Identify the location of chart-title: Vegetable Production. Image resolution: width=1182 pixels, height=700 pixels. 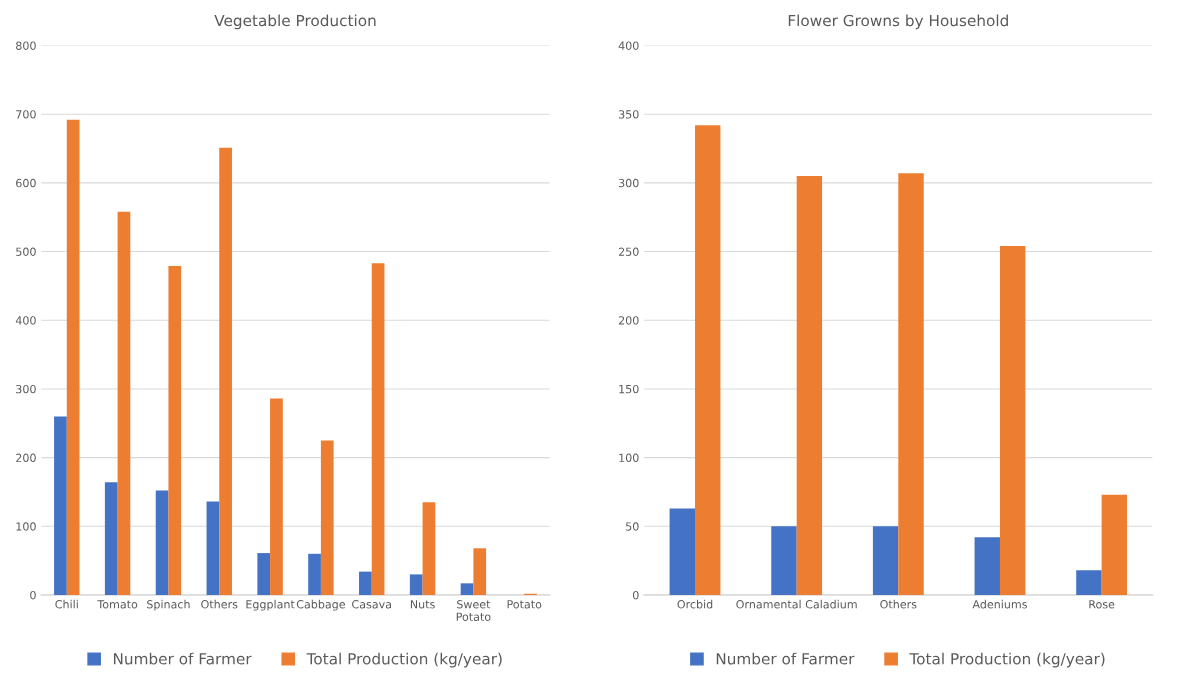
(295, 22).